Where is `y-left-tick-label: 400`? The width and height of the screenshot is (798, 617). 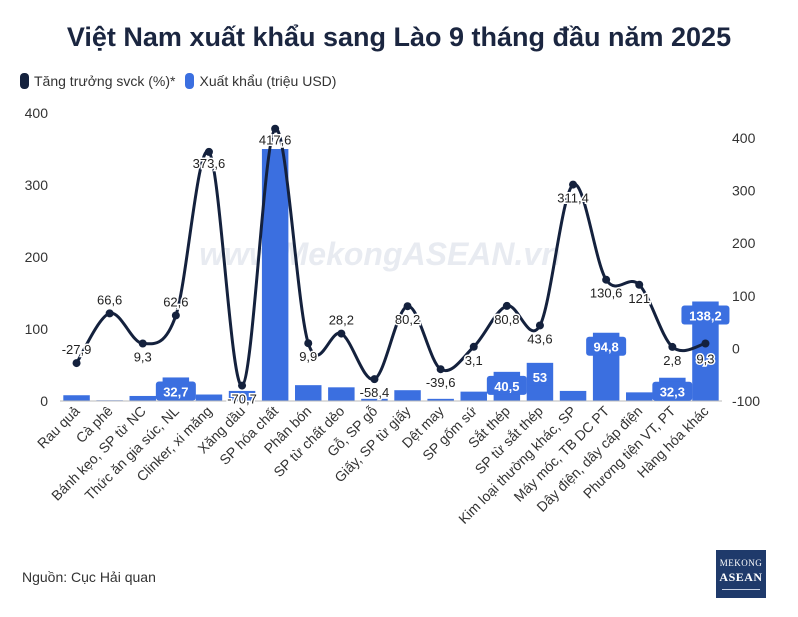 y-left-tick-label: 400 is located at coordinates (37, 113).